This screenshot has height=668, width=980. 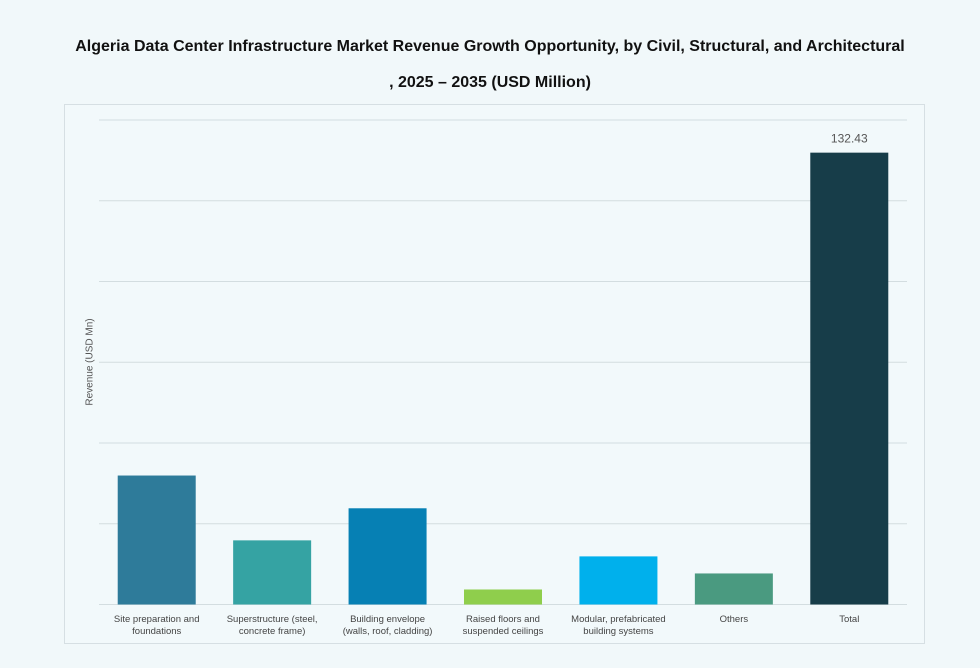 What do you see at coordinates (490, 82) in the screenshot?
I see `chart-subtitle: , 2025 – 2035 (USD Million)` at bounding box center [490, 82].